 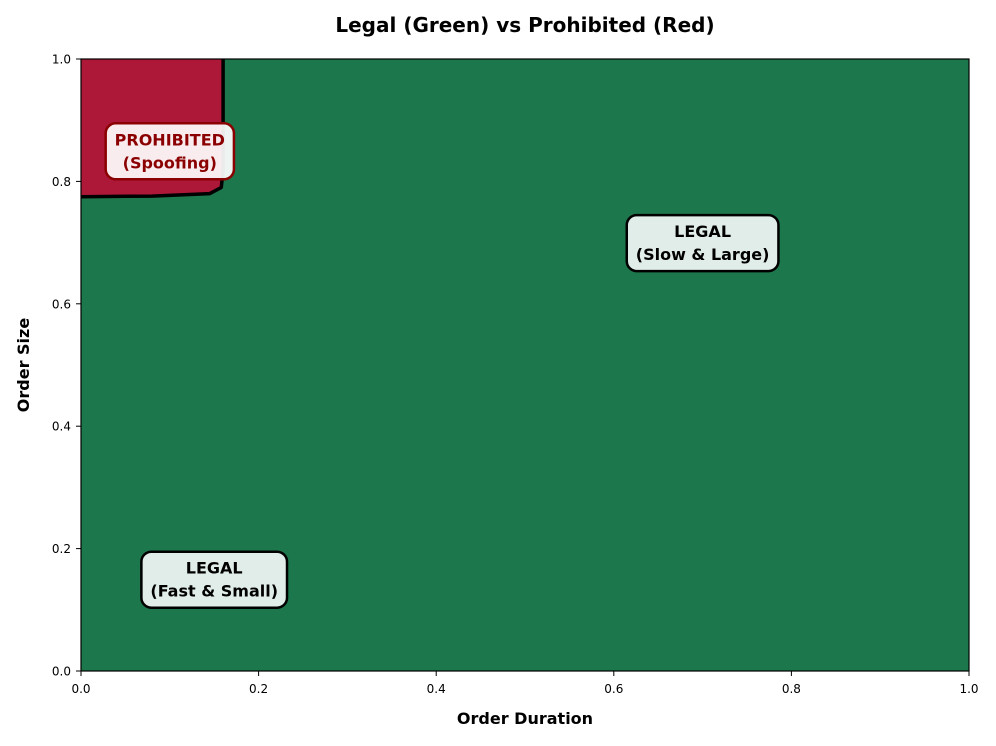 What do you see at coordinates (703, 254) in the screenshot?
I see `annotation-text: (Slow & Large)` at bounding box center [703, 254].